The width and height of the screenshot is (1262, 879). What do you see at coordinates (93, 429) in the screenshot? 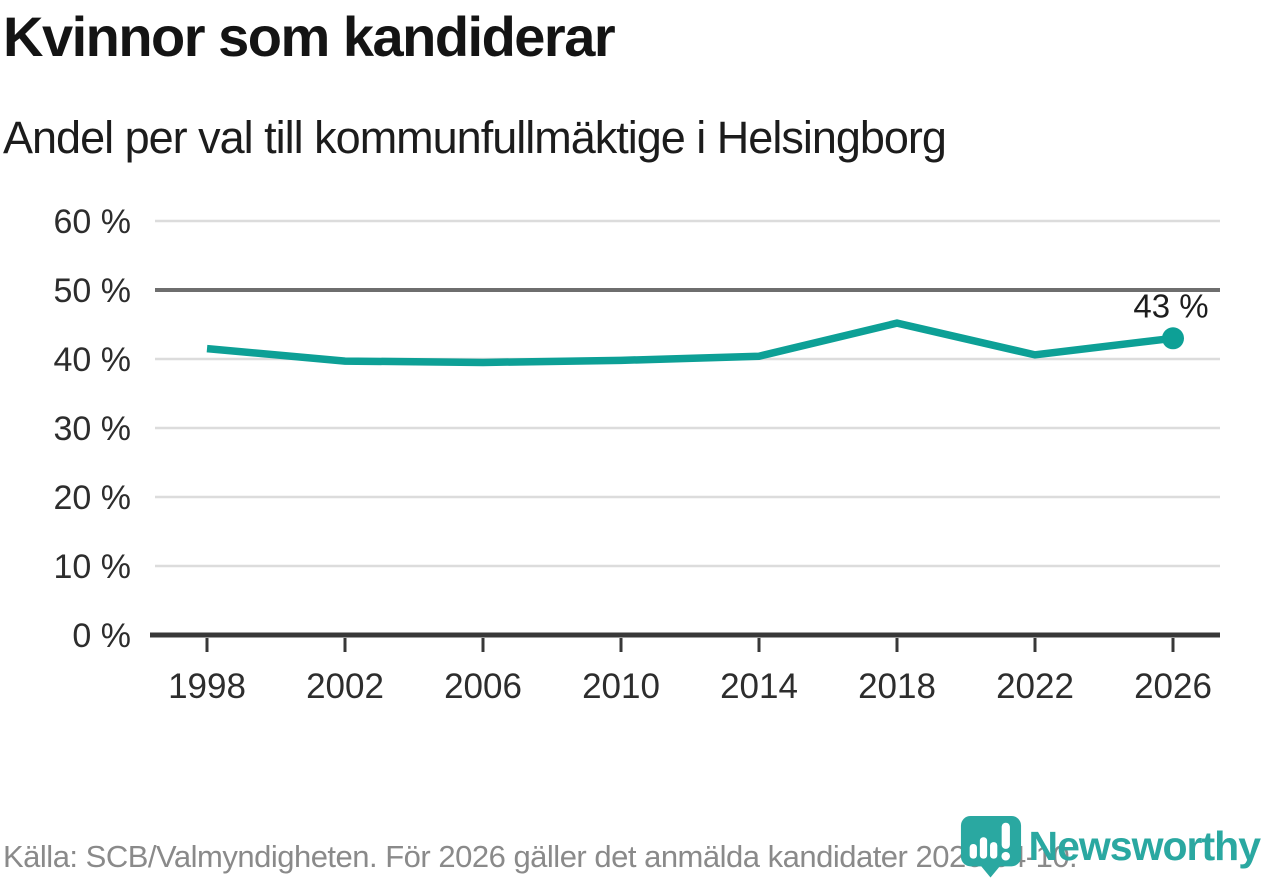
I see `y-axis-label: 30 %` at bounding box center [93, 429].